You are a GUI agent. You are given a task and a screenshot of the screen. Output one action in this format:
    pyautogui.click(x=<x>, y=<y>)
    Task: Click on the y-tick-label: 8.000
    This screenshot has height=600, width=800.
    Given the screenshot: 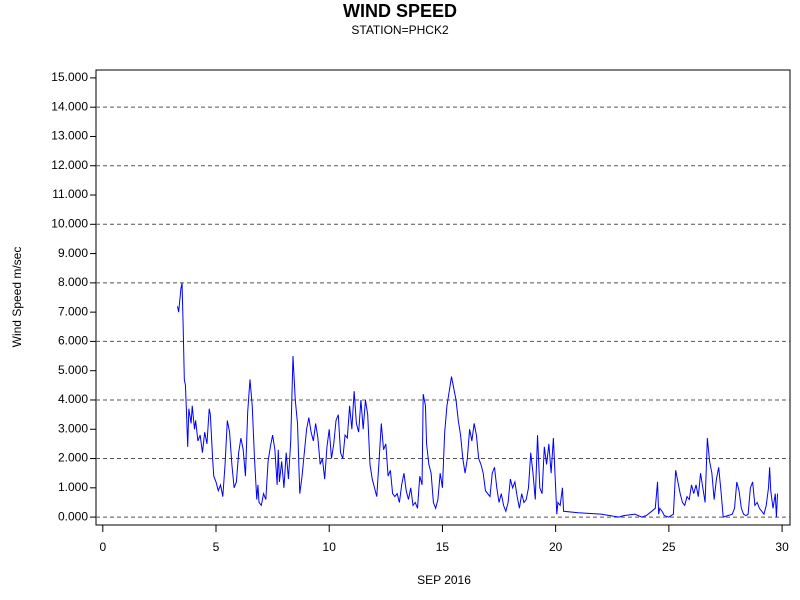 What is the action you would take?
    pyautogui.click(x=73, y=282)
    